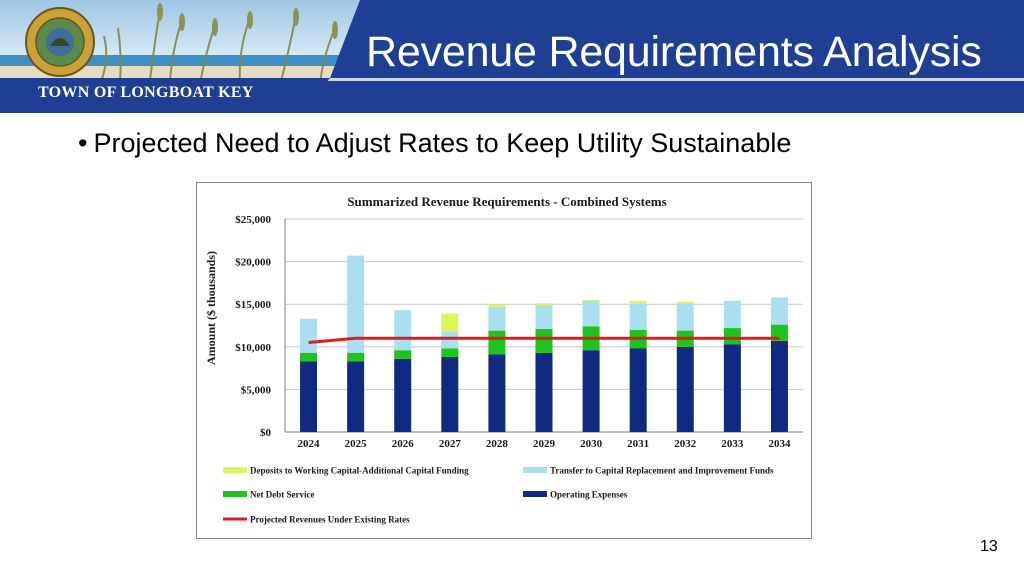  I want to click on legend-item: Projected Revenues Under Existing Rates, so click(316, 520).